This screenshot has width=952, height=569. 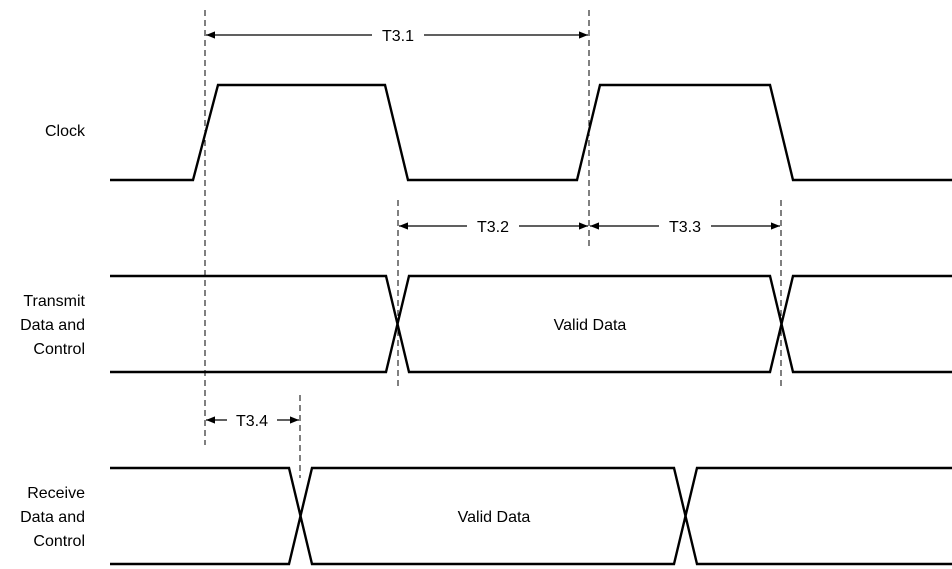 I want to click on receive-label-line-2: Data and, so click(x=52, y=517).